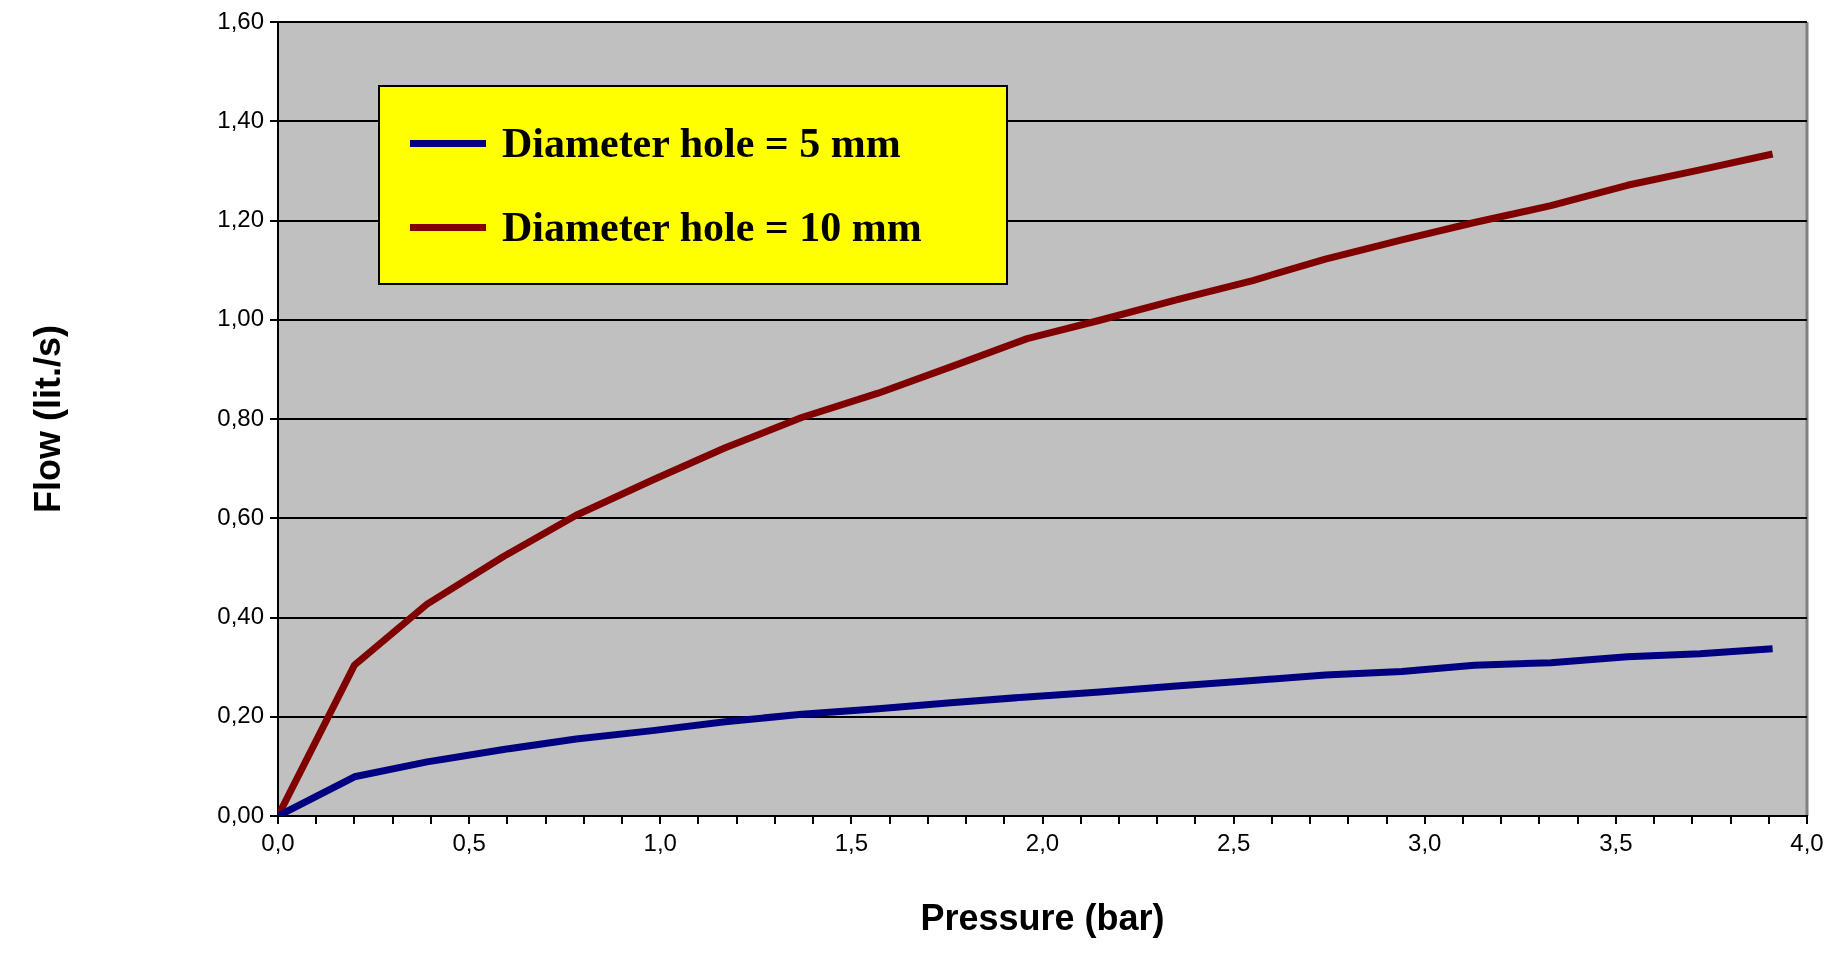 Image resolution: width=1843 pixels, height=958 pixels. Describe the element at coordinates (712, 227) in the screenshot. I see `legend-label: Diameter hole = 10 mm` at that location.